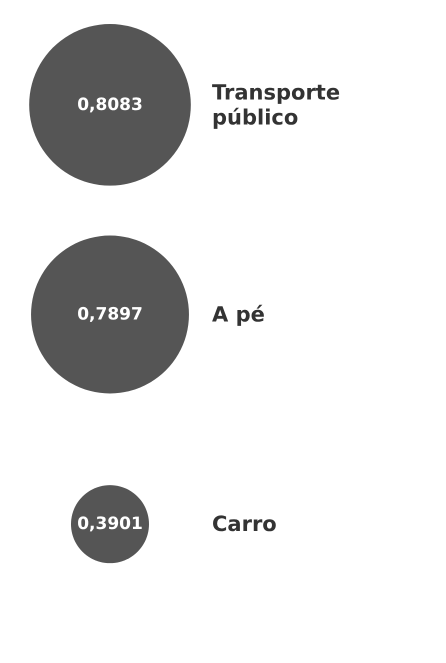 The image size is (446, 663). What do you see at coordinates (280, 105) in the screenshot?
I see `category-label: Transporte público` at bounding box center [280, 105].